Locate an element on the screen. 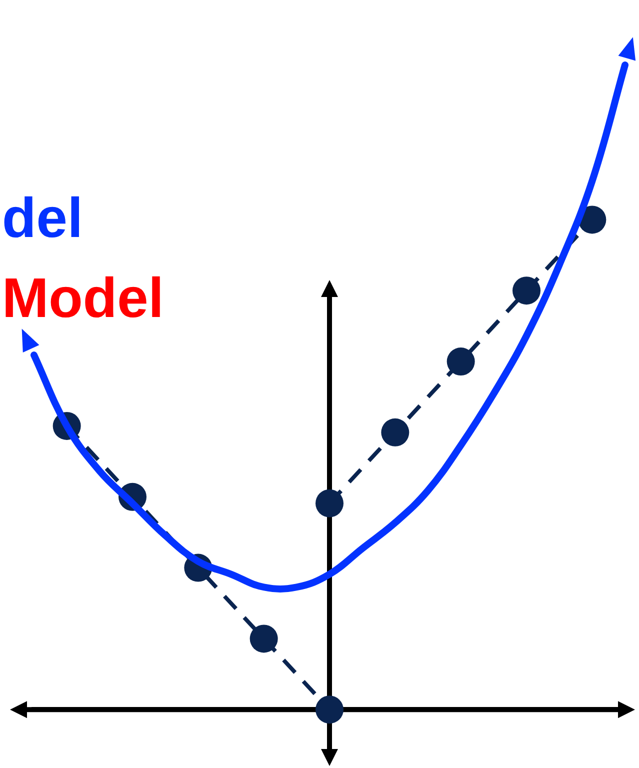 This screenshot has width=639, height=768. series-label: del is located at coordinates (42, 217).